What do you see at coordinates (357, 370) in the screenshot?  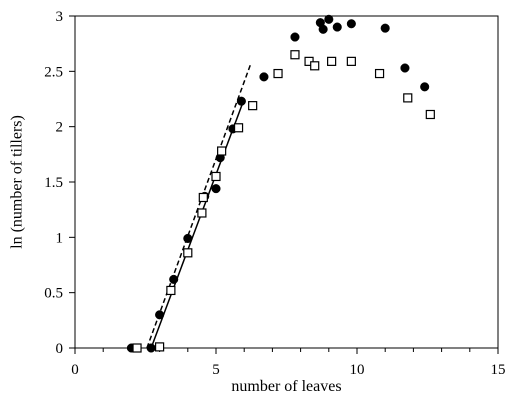 I see `x-tick-label: 10` at bounding box center [357, 370].